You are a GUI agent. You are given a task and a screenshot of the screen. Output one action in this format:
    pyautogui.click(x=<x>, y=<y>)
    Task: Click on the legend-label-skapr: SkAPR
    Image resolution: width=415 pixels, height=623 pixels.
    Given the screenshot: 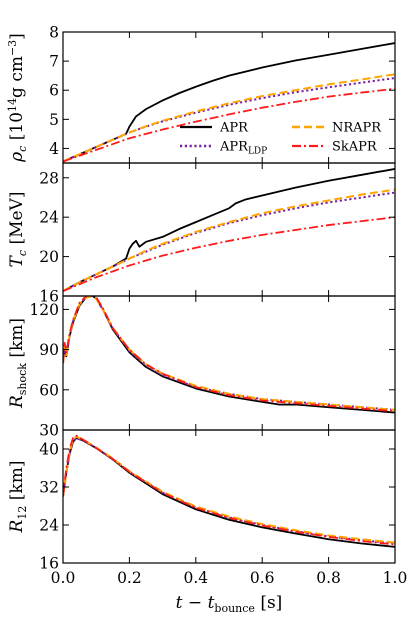 What is the action you would take?
    pyautogui.click(x=355, y=147)
    